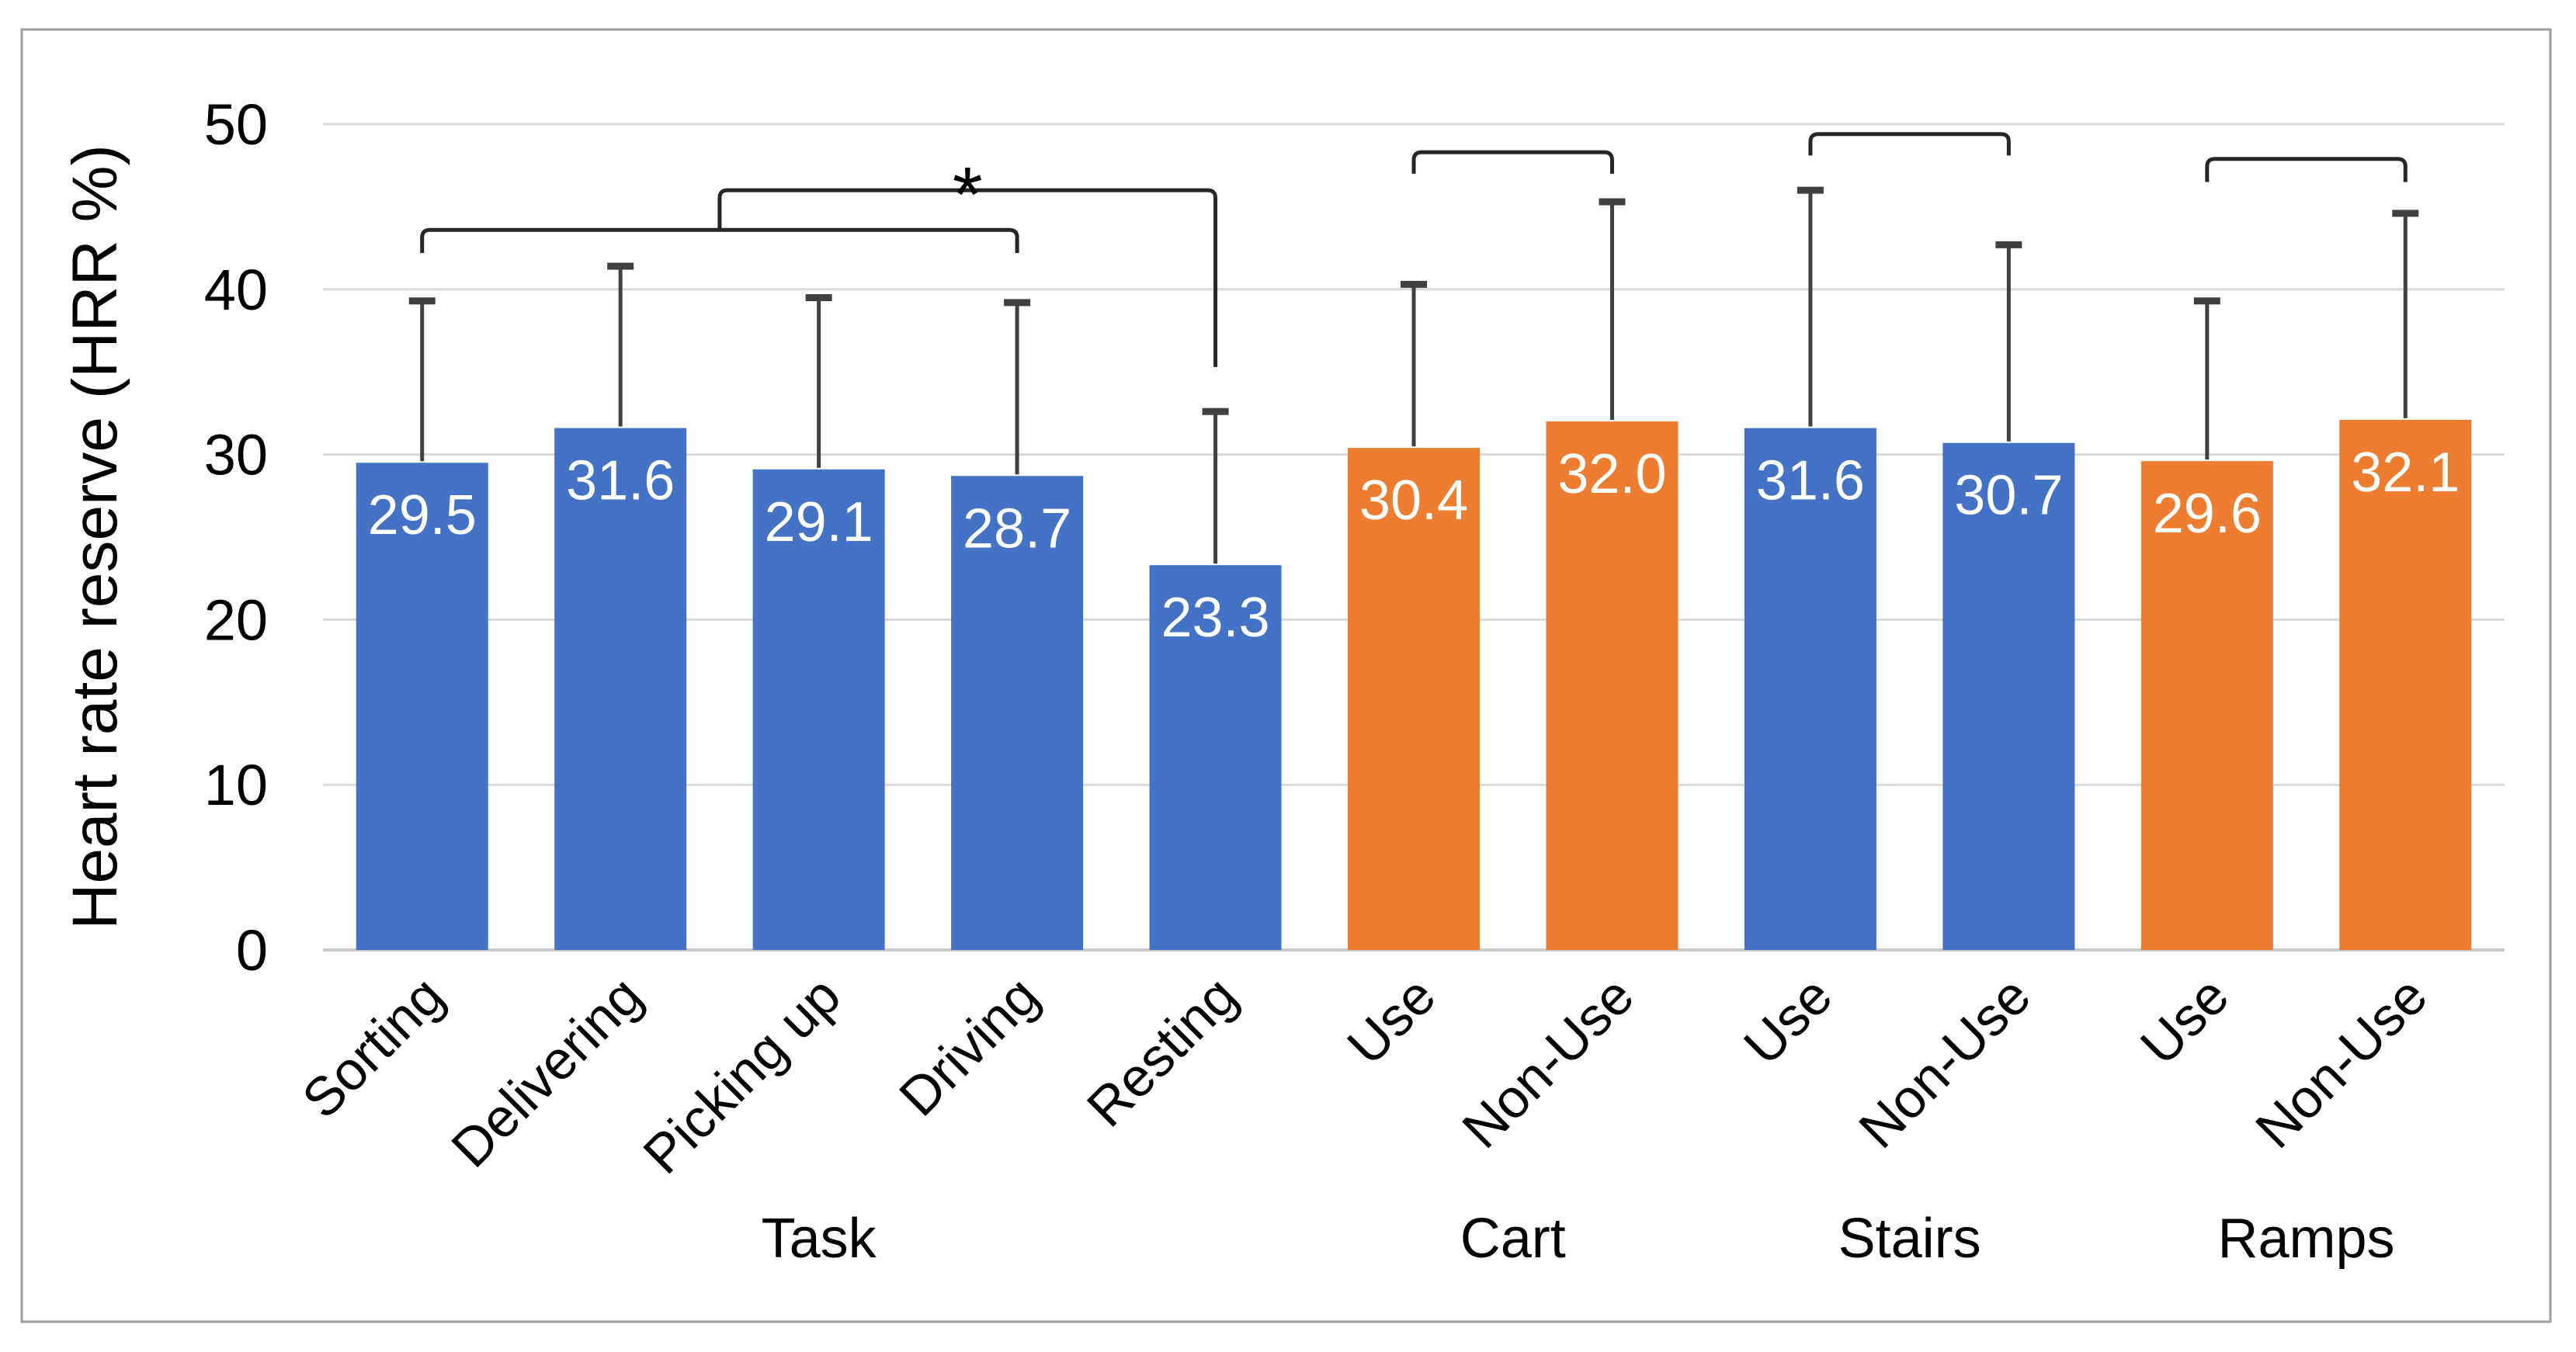 The width and height of the screenshot is (2576, 1352). I want to click on bar-ramps-use, so click(2206, 706).